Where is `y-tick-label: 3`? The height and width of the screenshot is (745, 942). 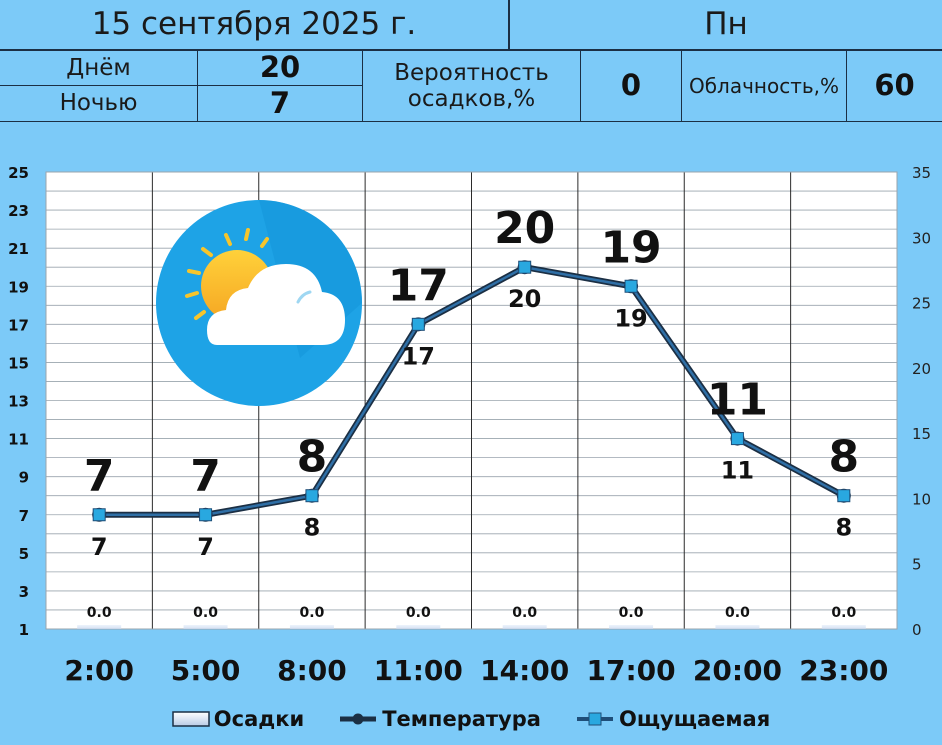
y-tick-label: 3 is located at coordinates (24, 592).